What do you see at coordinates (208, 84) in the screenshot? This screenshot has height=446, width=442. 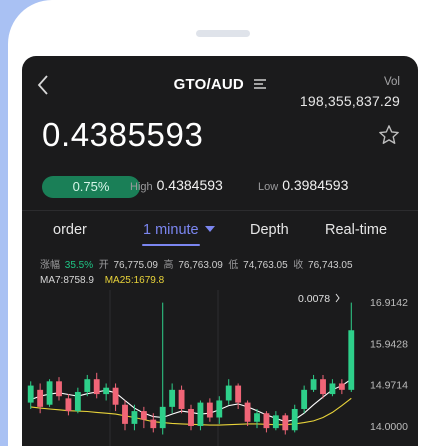 I see `pair-name: GTO/AUD` at bounding box center [208, 84].